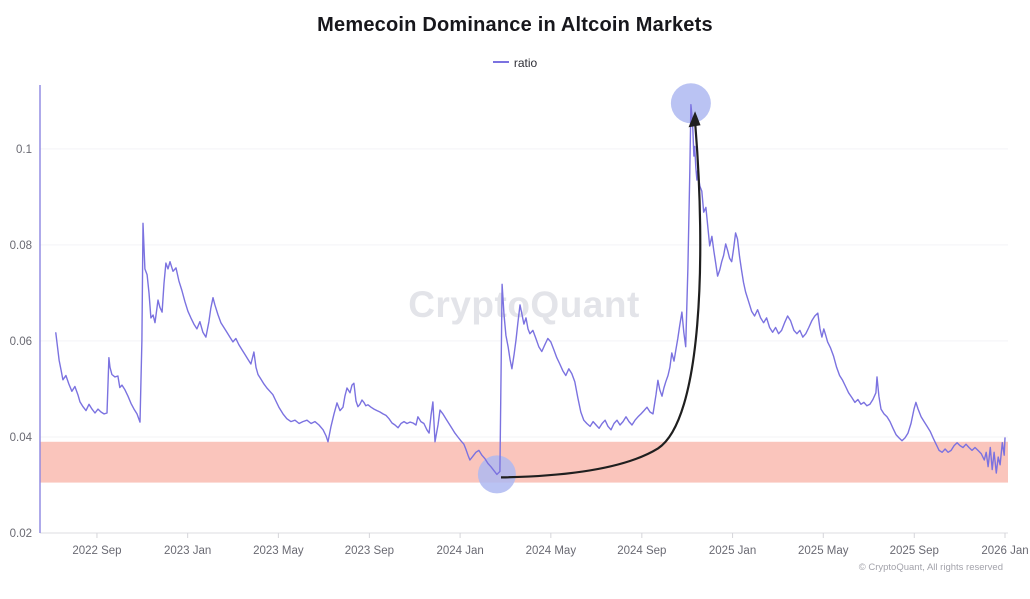 The image size is (1030, 599). I want to click on x-tick-label: 2026 Jan, so click(1004, 551).